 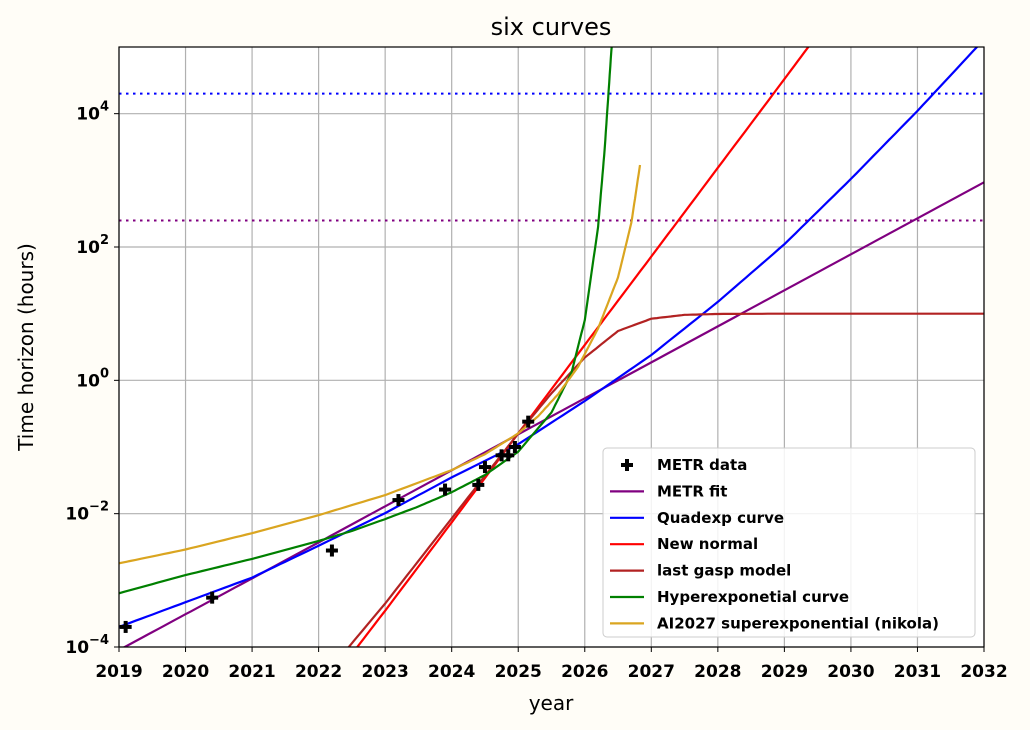 What do you see at coordinates (753, 597) in the screenshot?
I see `legend-label: Hyperexponetial curve` at bounding box center [753, 597].